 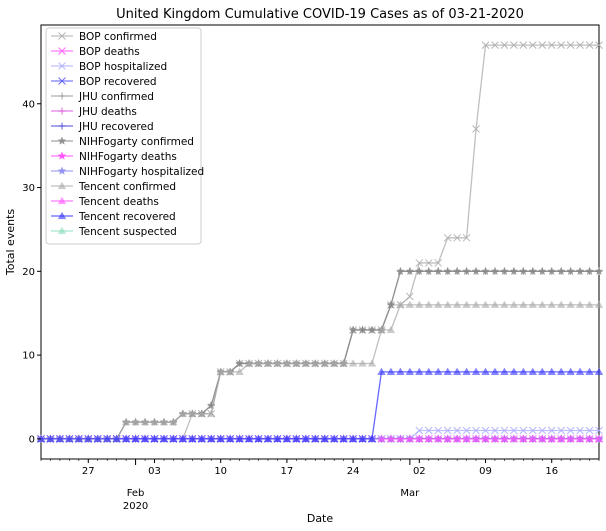 What do you see at coordinates (95, 52) in the screenshot?
I see `legend-entry: BOP deaths` at bounding box center [95, 52].